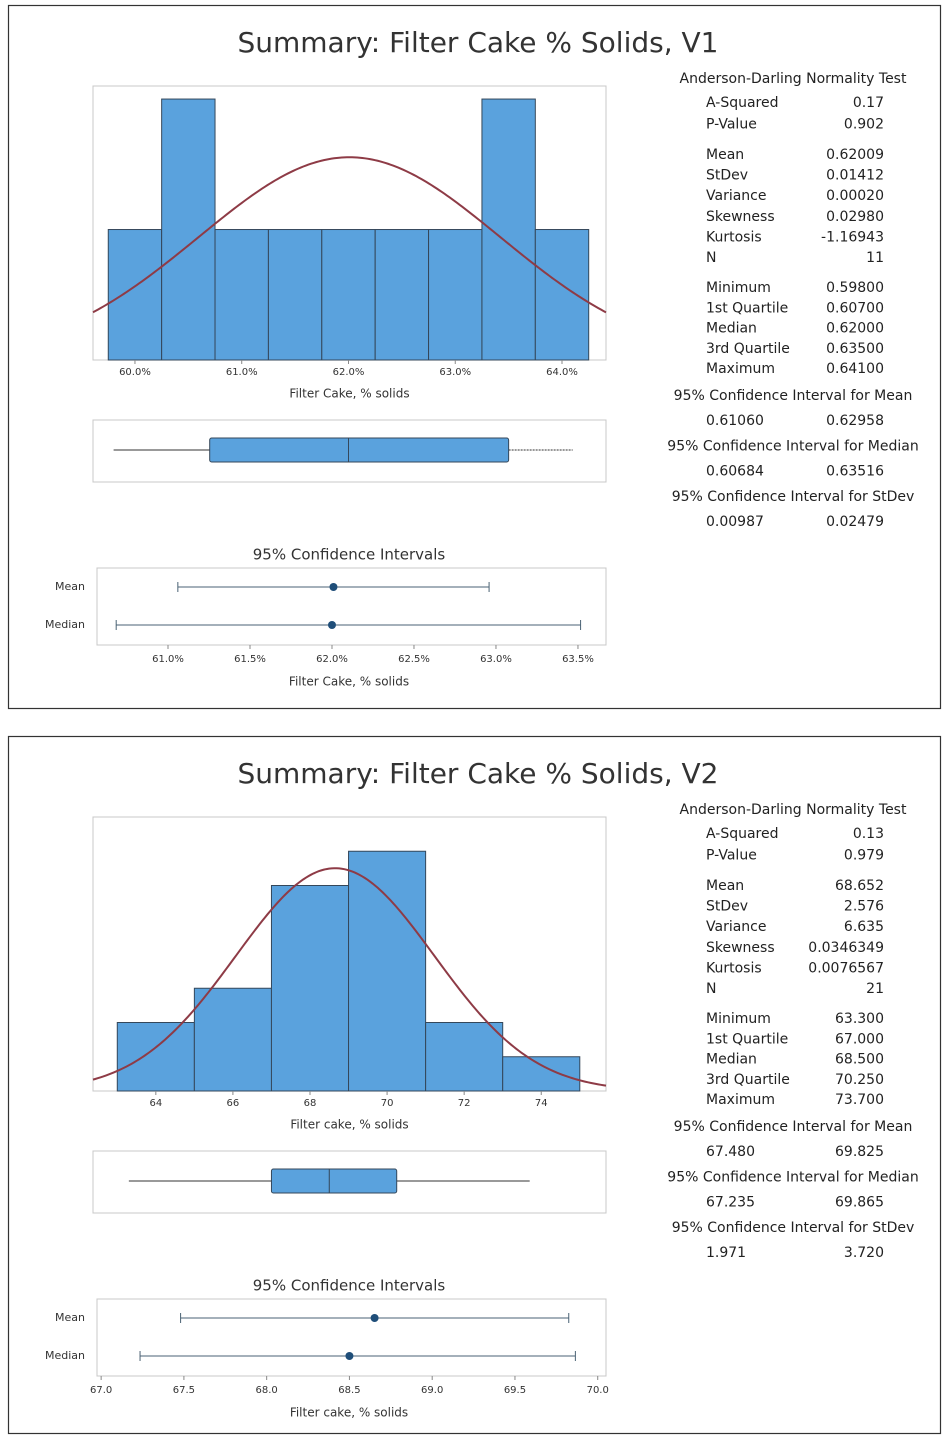 Image resolution: width=942 pixels, height=1435 pixels. I want to click on test-title: Anderson-Darling Normality Test, so click(793, 79).